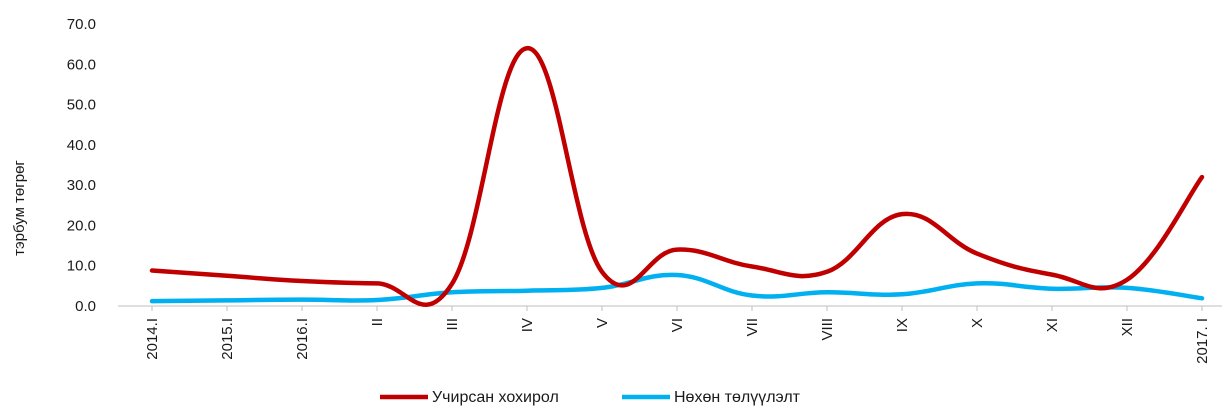 Image resolution: width=1230 pixels, height=416 pixels. Describe the element at coordinates (1202, 341) in the screenshot. I see `x-tick-label: 2017. I` at that location.